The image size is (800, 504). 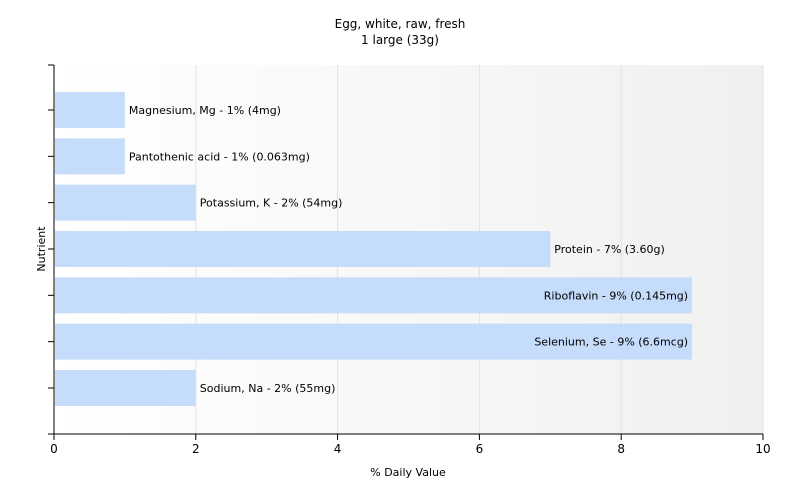 I want to click on x-tick-label: 0, so click(x=54, y=449).